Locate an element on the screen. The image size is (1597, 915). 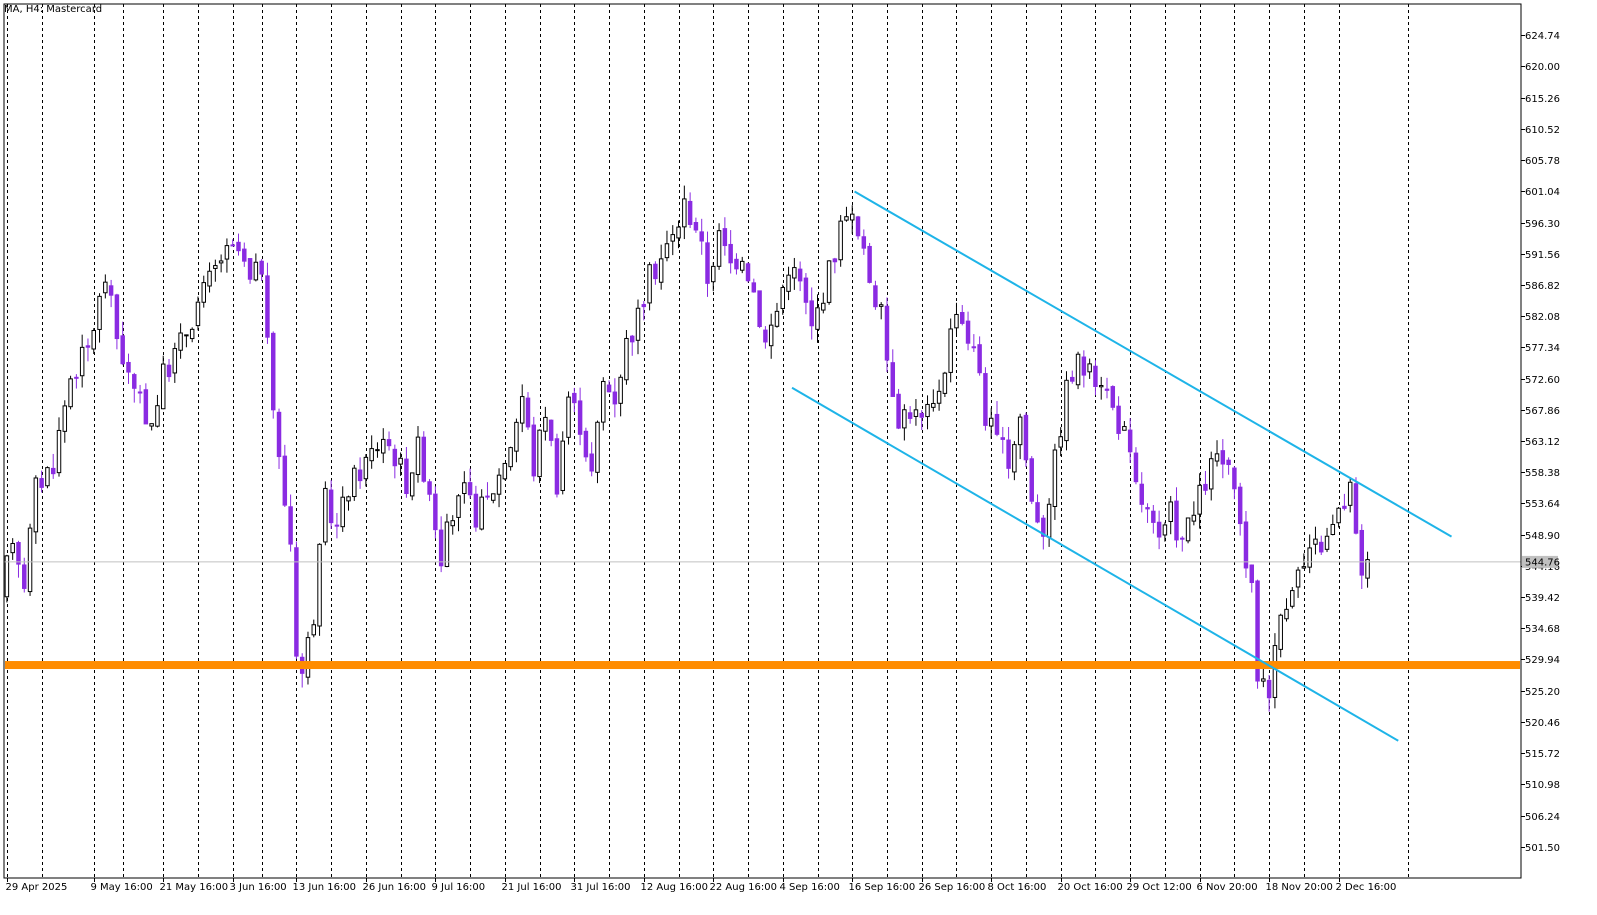
x-tick-label: 9 May 16:00 is located at coordinates (122, 887).